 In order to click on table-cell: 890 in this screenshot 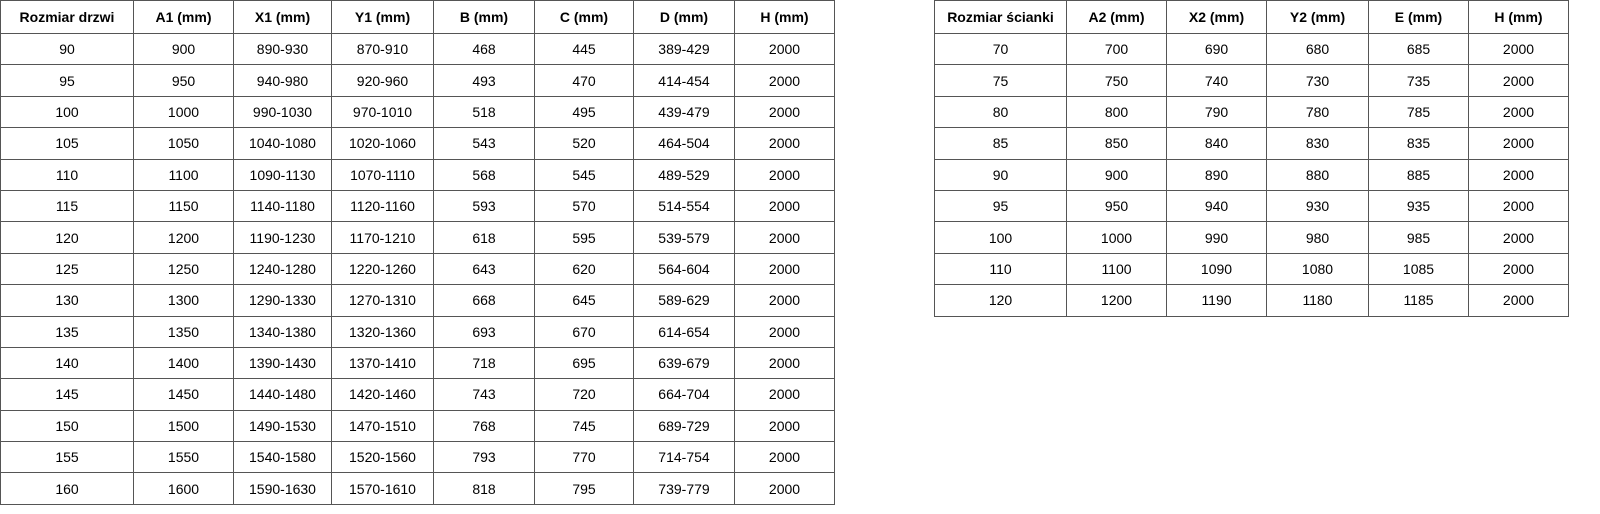, I will do `click(1216, 174)`.